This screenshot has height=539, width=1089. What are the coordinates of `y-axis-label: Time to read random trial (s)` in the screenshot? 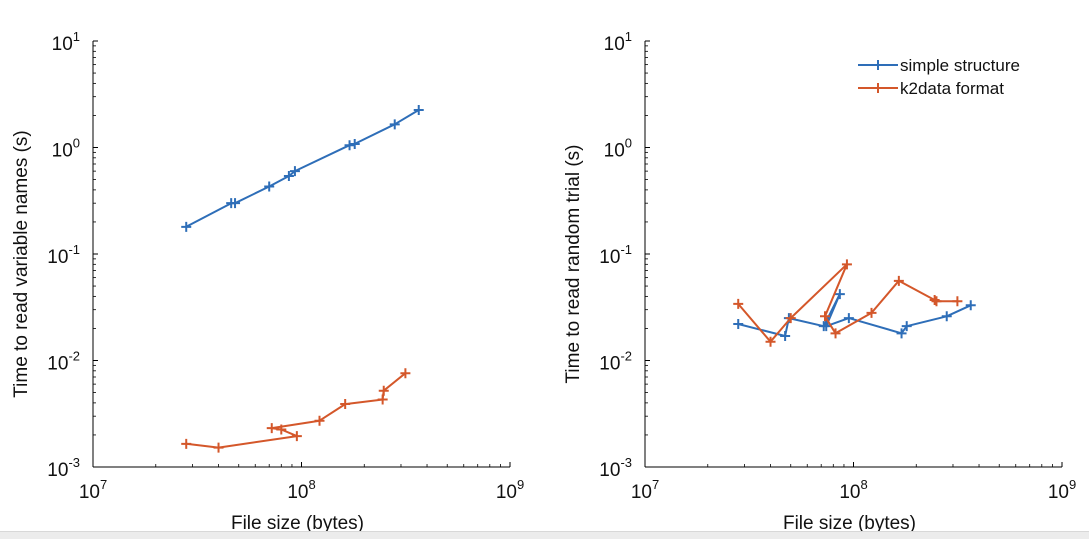 It's located at (573, 264).